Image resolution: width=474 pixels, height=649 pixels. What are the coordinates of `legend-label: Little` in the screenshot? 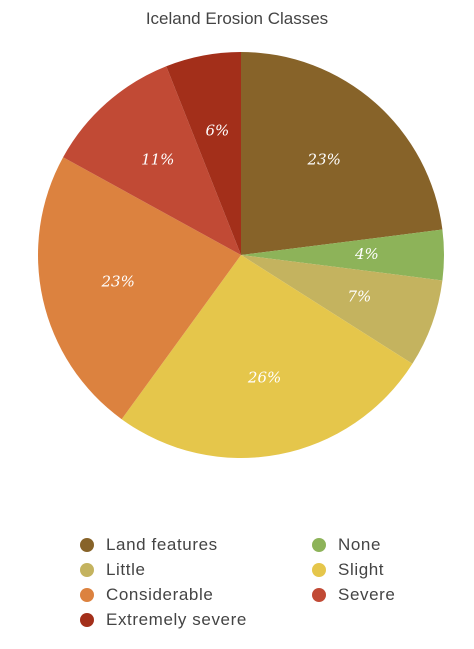 It's located at (126, 569).